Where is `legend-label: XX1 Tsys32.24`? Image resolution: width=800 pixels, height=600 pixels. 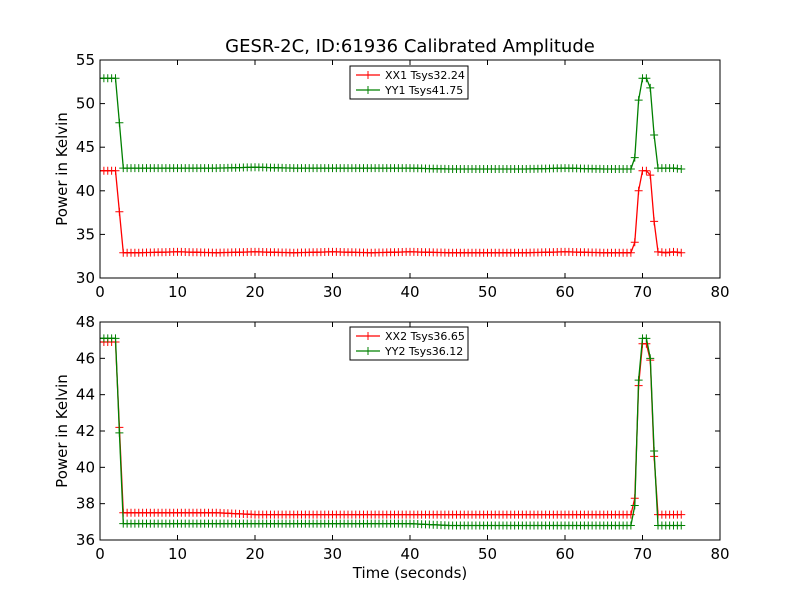
legend-label: XX1 Tsys32.24 is located at coordinates (425, 75).